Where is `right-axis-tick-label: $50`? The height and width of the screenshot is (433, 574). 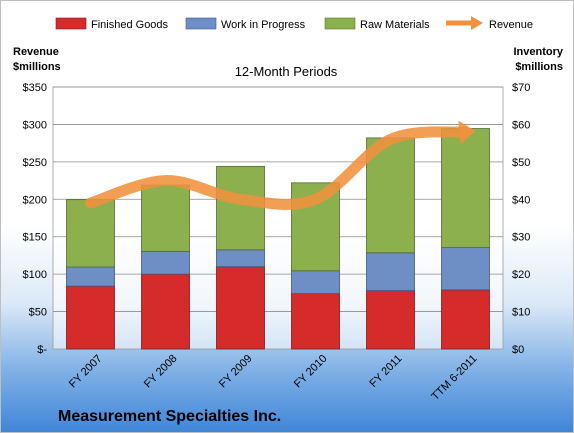 right-axis-tick-label: $50 is located at coordinates (521, 163).